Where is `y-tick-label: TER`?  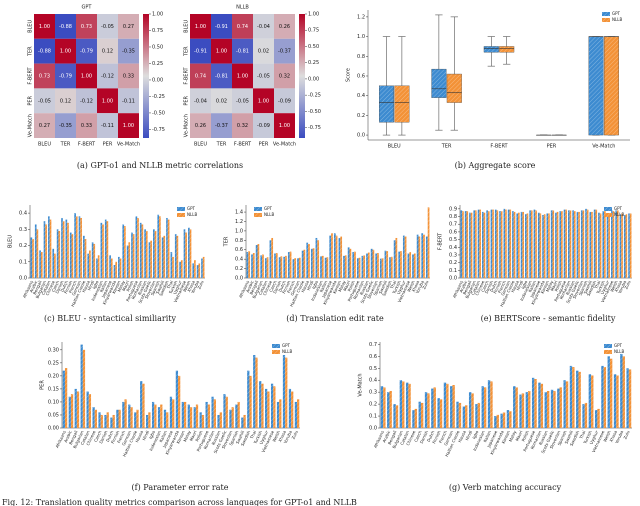
y-tick-label: TER is located at coordinates (187, 51).